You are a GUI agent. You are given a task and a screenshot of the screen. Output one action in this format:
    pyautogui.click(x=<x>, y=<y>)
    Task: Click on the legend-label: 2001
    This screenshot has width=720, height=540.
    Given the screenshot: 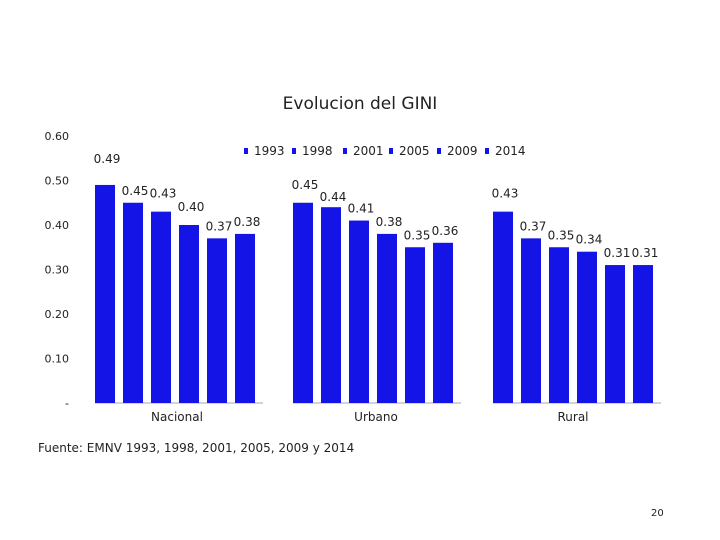 What is the action you would take?
    pyautogui.click(x=368, y=151)
    